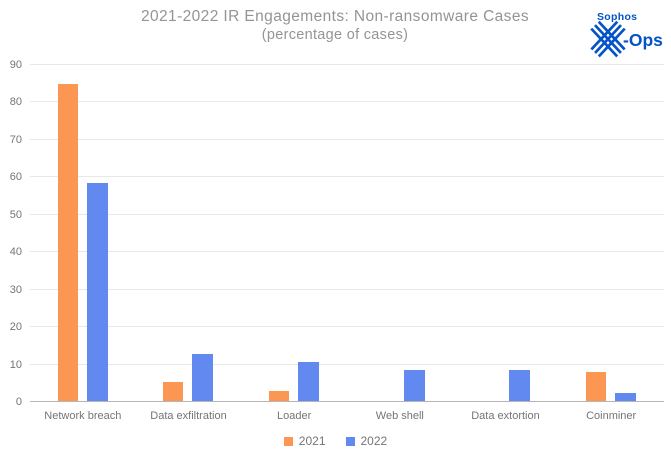  What do you see at coordinates (188, 416) in the screenshot?
I see `x-category-label-data-exfiltration: Data exfiltration` at bounding box center [188, 416].